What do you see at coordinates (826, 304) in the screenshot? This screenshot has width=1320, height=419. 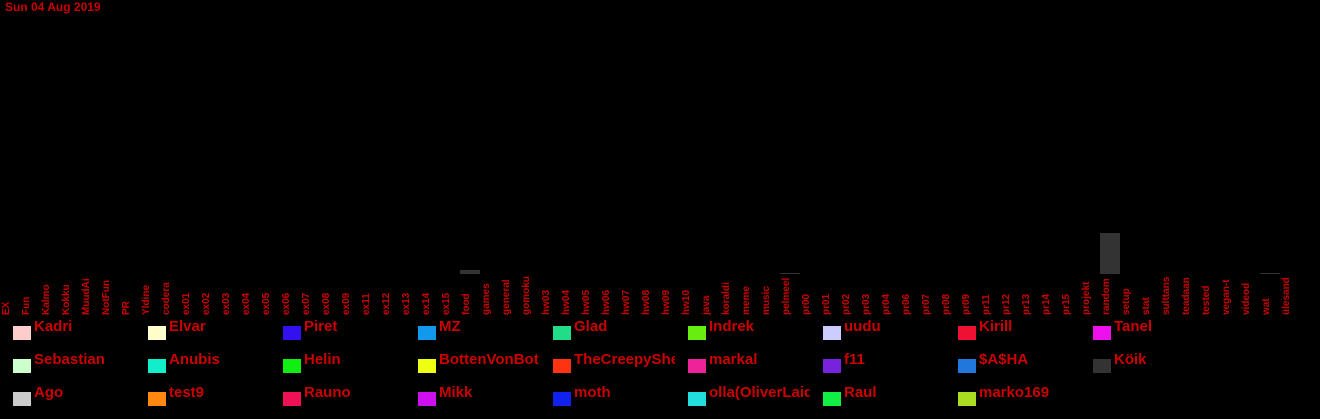 I see `category-label: pr01` at bounding box center [826, 304].